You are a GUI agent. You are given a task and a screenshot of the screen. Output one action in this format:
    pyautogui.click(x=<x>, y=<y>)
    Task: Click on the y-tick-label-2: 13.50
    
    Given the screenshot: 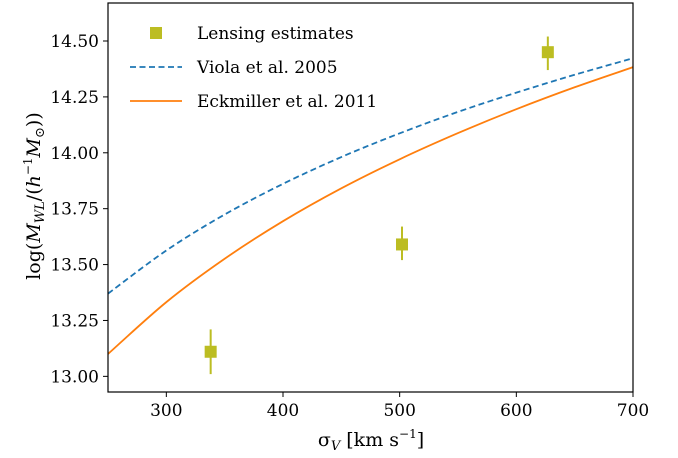 What is the action you would take?
    pyautogui.click(x=74, y=266)
    